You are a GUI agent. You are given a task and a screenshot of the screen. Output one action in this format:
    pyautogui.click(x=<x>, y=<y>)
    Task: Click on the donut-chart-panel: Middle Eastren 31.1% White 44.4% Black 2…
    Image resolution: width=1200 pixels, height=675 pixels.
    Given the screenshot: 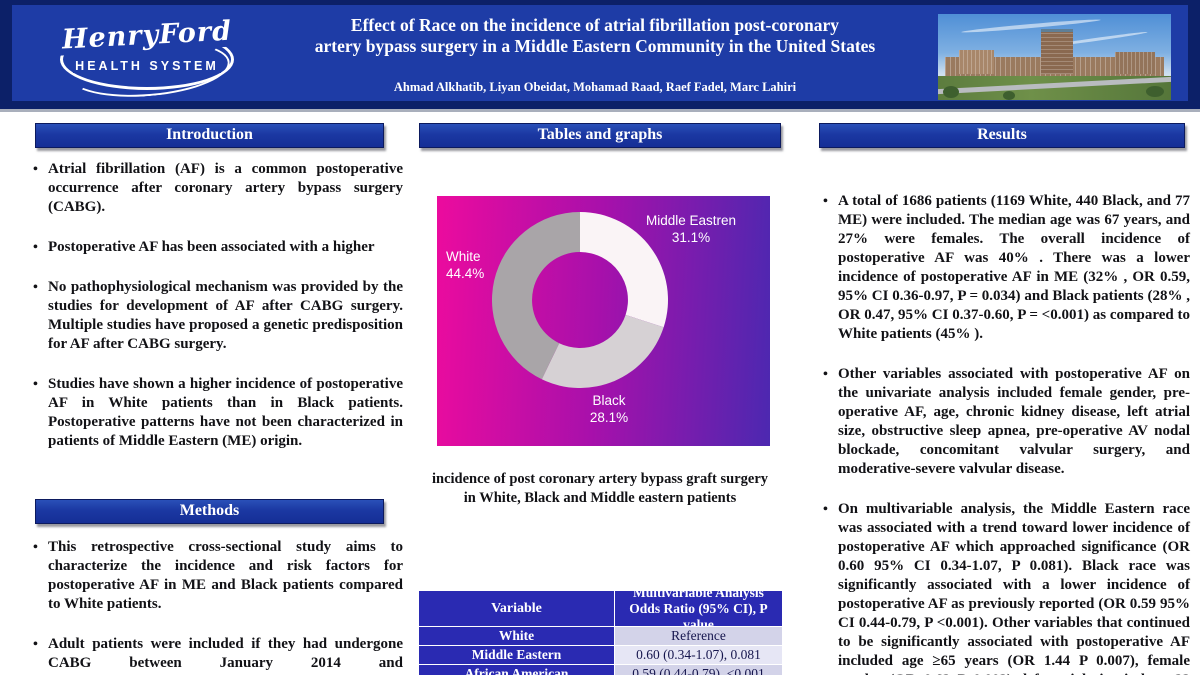 What is the action you would take?
    pyautogui.click(x=603, y=321)
    